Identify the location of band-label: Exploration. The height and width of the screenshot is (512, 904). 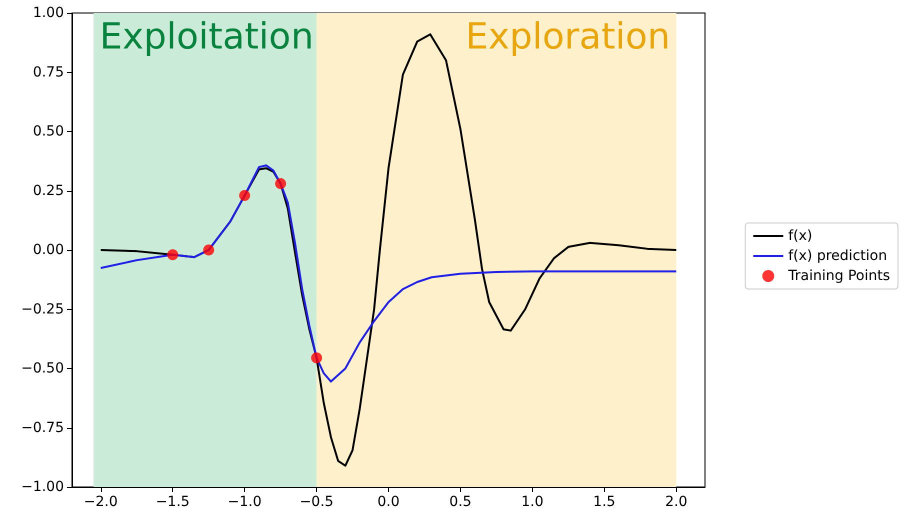
(567, 37).